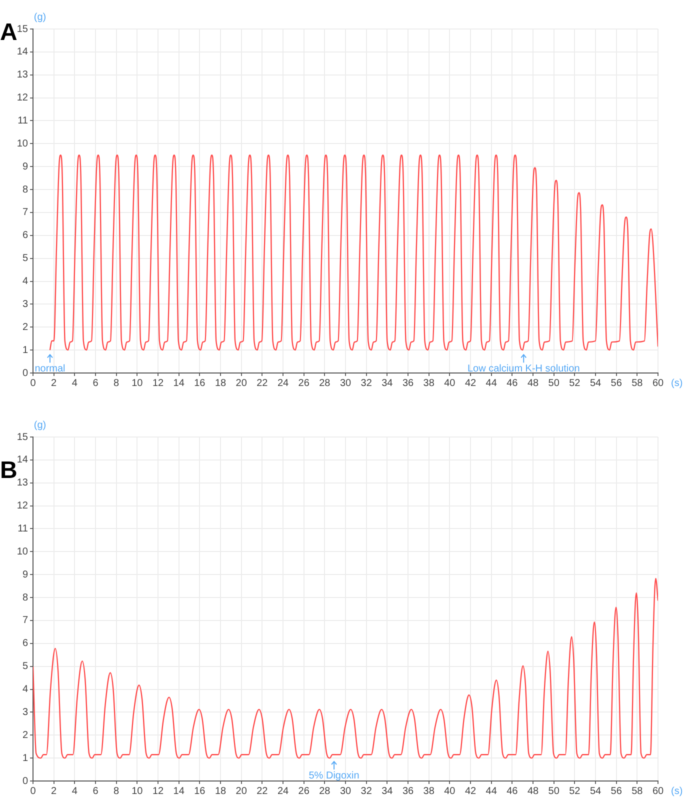 Image resolution: width=688 pixels, height=810 pixels. I want to click on annotation: normal, so click(50, 368).